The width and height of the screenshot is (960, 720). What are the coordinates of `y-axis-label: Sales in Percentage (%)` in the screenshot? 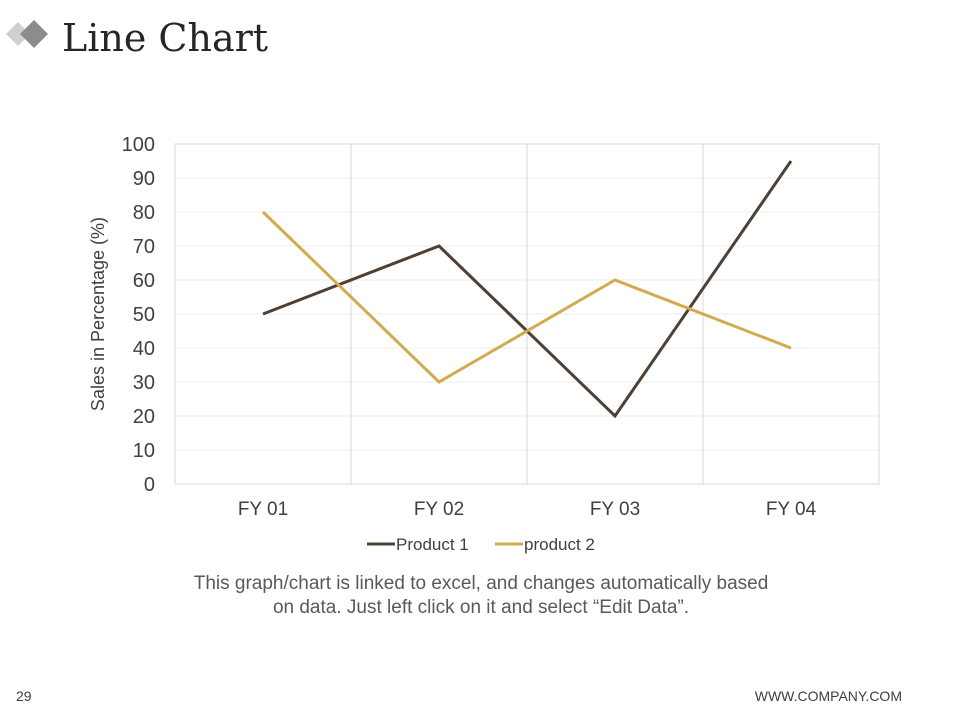 It's located at (98, 314).